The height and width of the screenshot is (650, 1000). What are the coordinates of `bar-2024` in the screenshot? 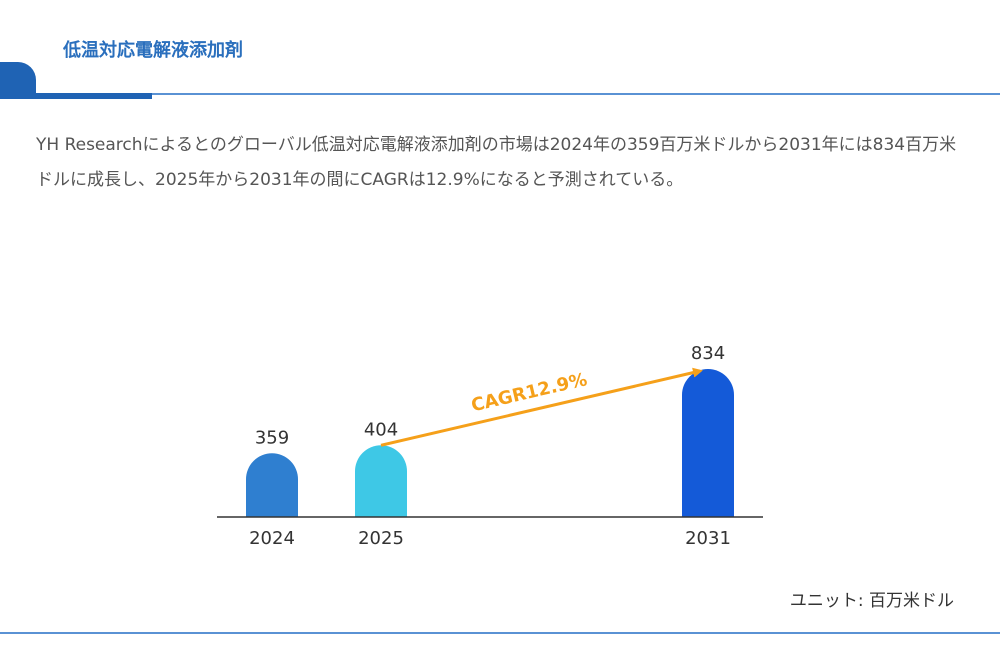 It's located at (272, 485).